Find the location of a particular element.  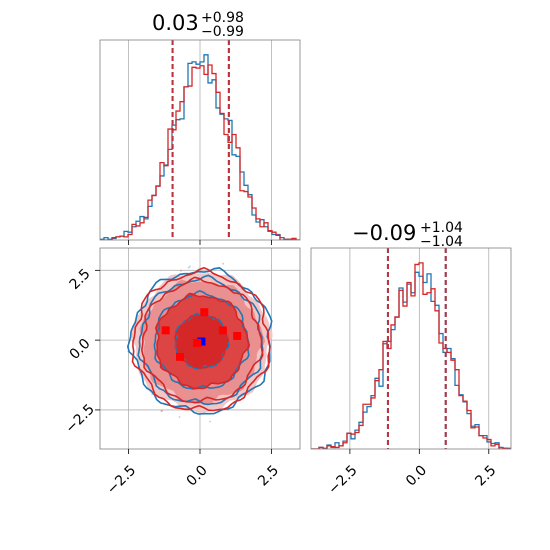

y-tick-label: 0.0 is located at coordinates (80, 349).